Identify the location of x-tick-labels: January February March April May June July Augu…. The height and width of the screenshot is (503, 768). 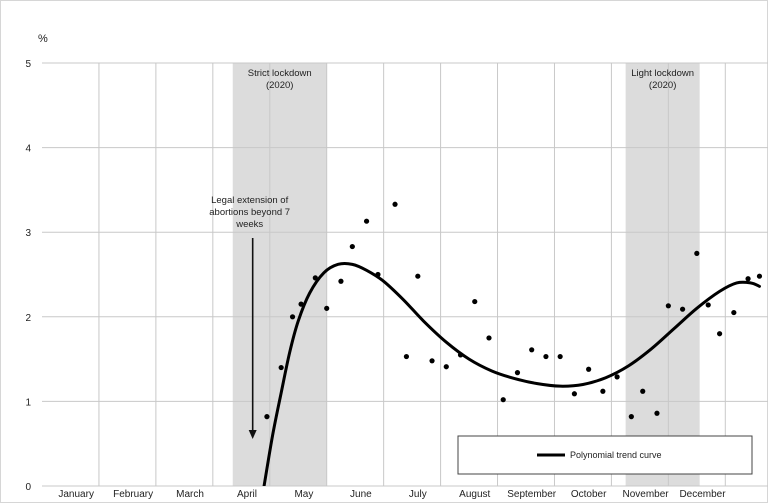
(392, 494).